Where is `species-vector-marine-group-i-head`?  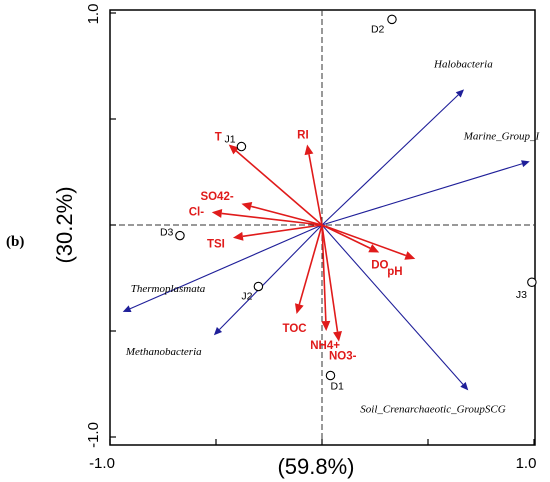
species-vector-marine-group-i-head is located at coordinates (525, 164).